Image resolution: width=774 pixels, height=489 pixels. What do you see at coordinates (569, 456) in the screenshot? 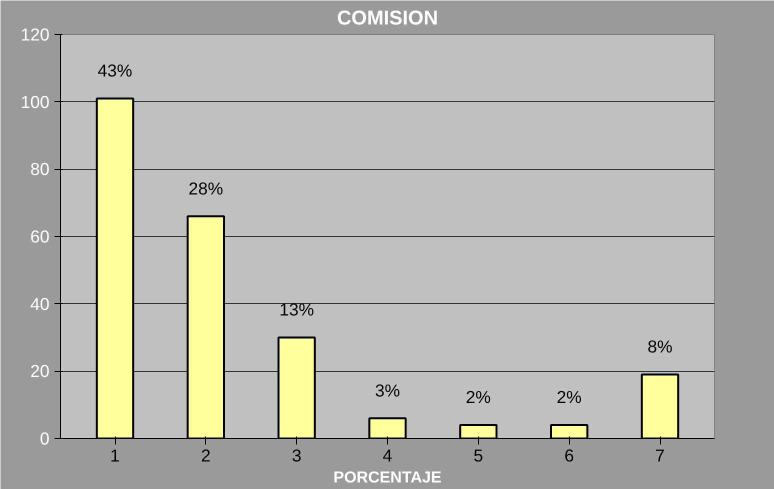
I see `x-tick-label: 6` at bounding box center [569, 456].